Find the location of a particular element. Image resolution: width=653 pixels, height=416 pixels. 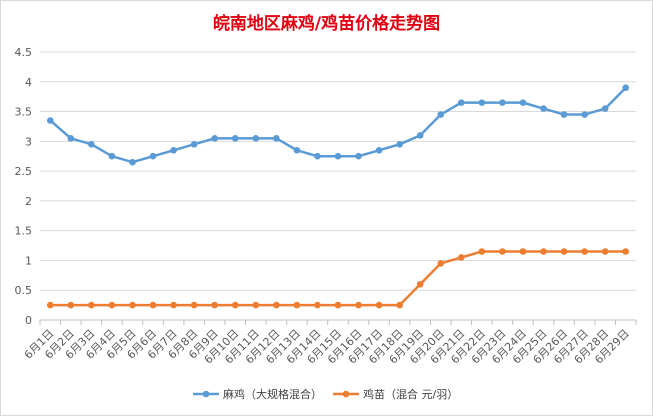

y-tick-label: 0.5 is located at coordinates (24, 290).